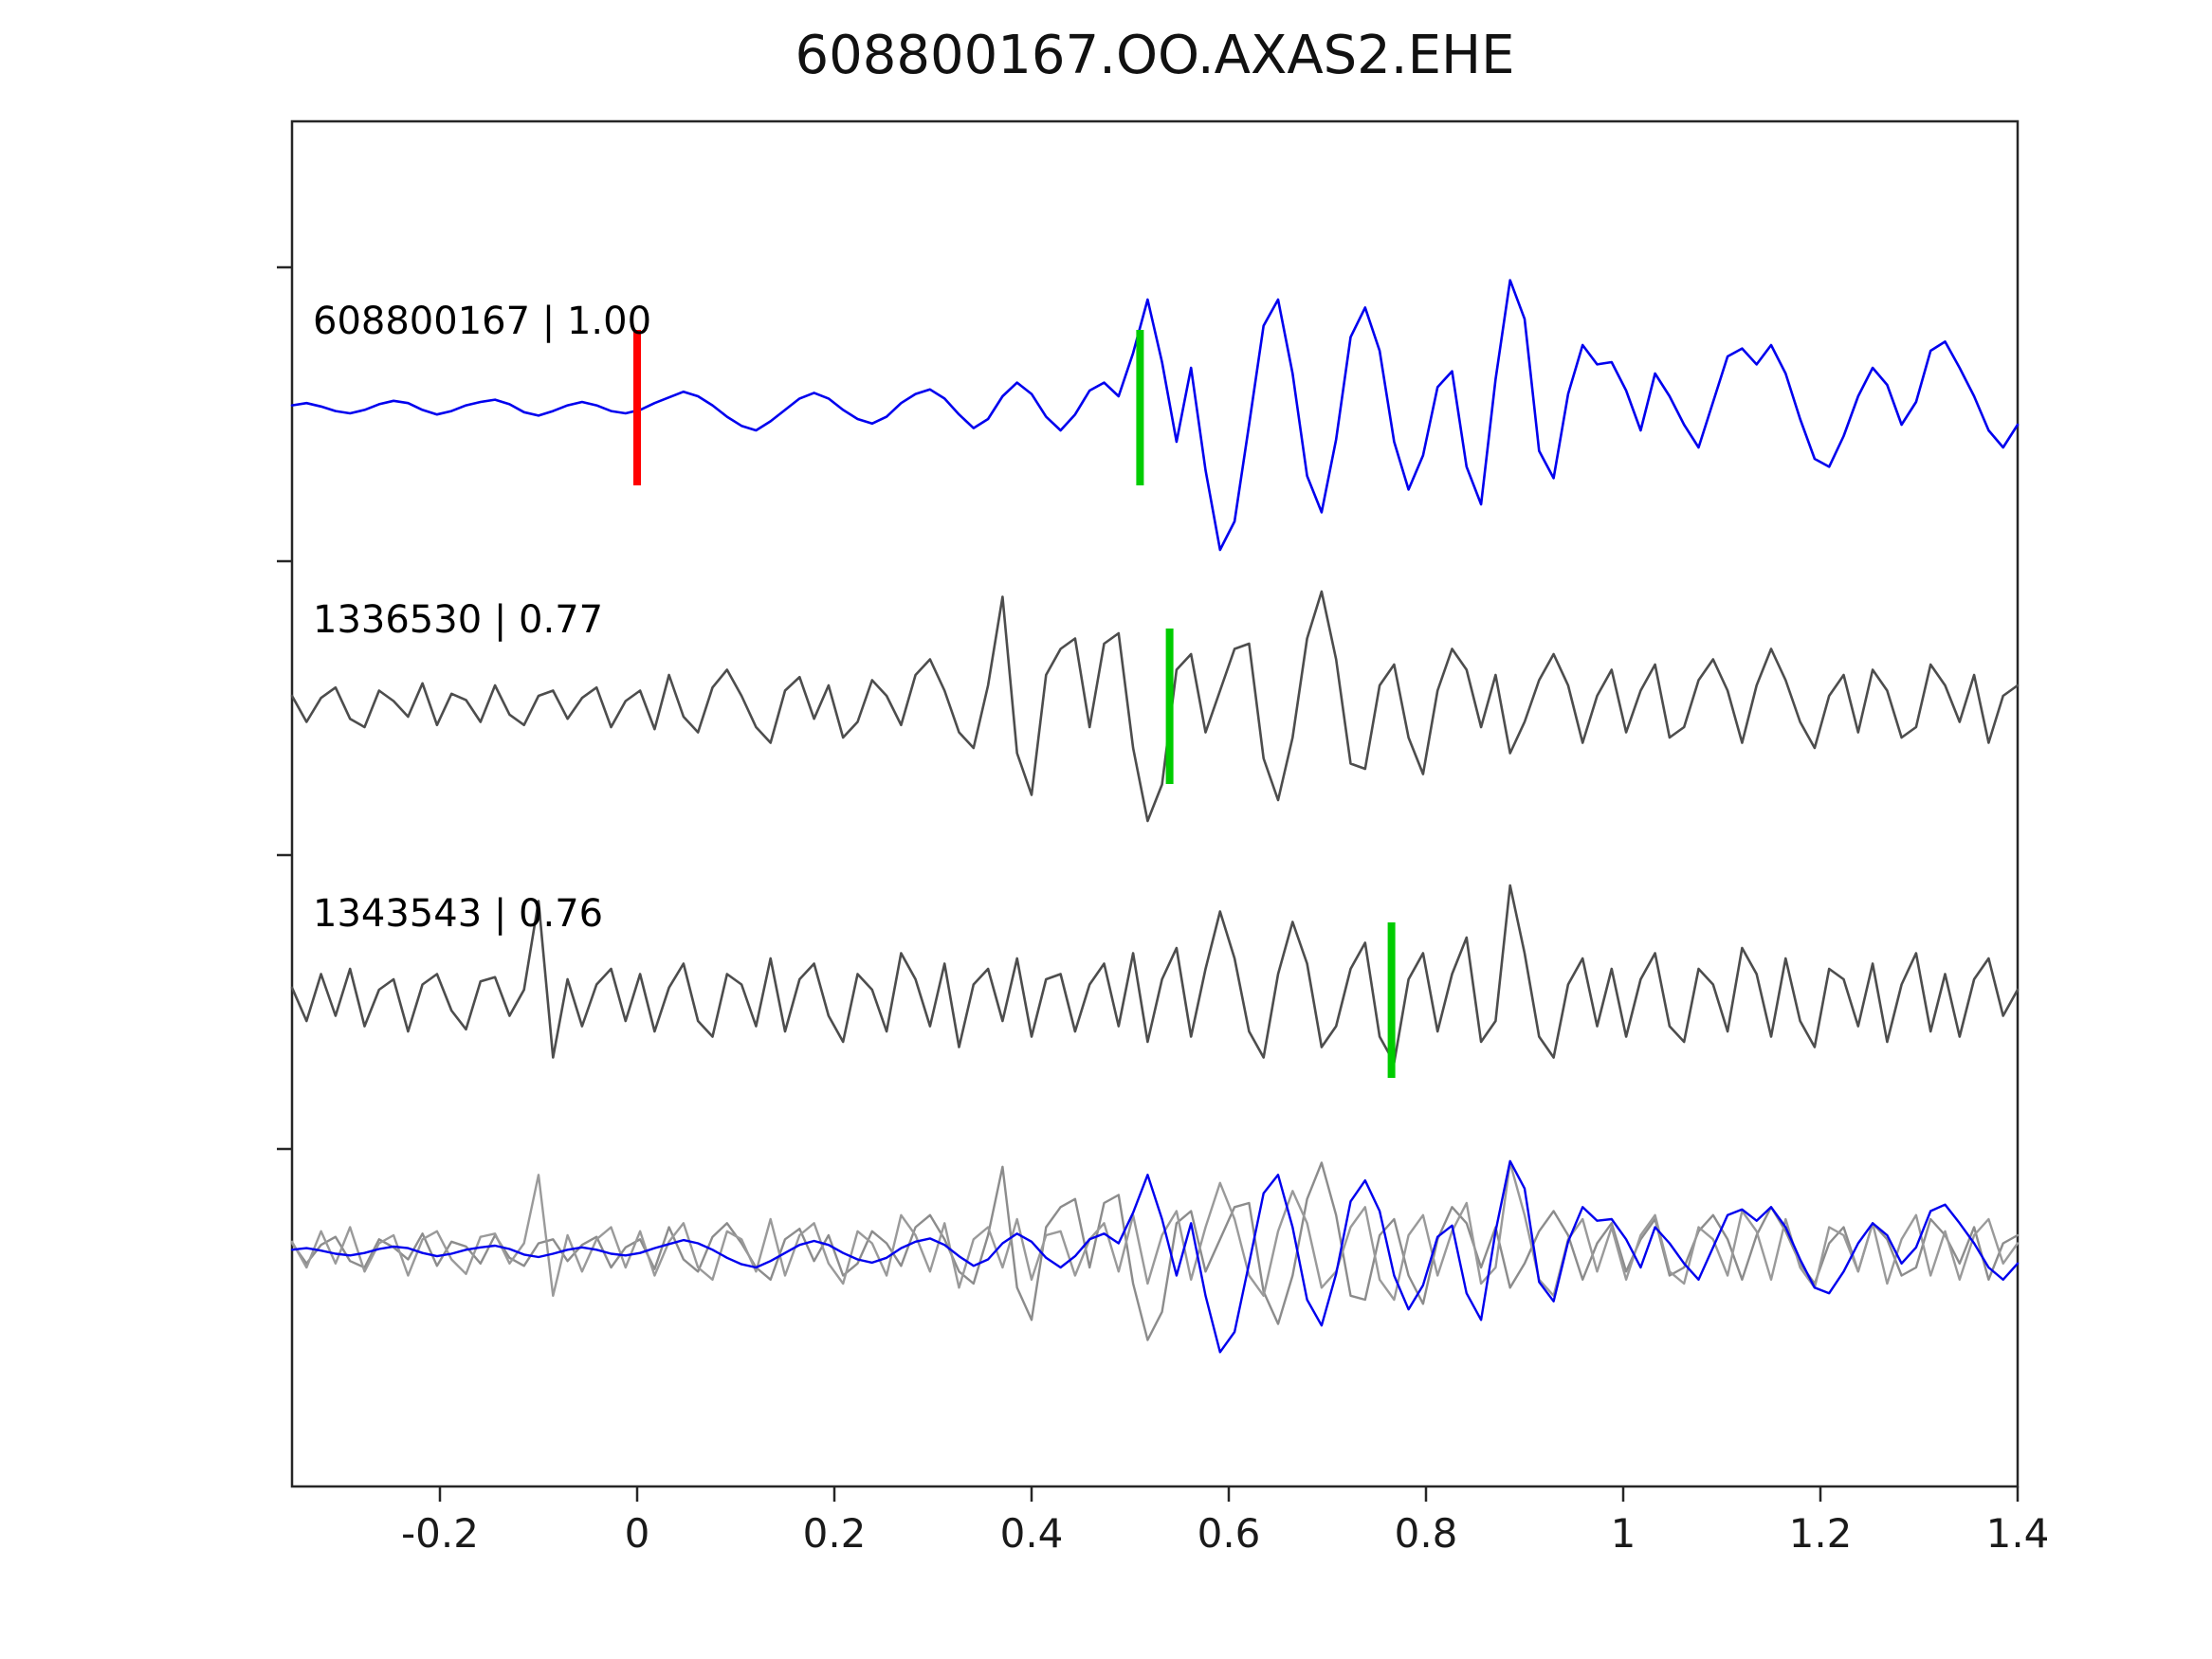 Image resolution: width=2212 pixels, height=1659 pixels. Describe the element at coordinates (637, 1533) in the screenshot. I see `x-tick-label: 0` at that location.